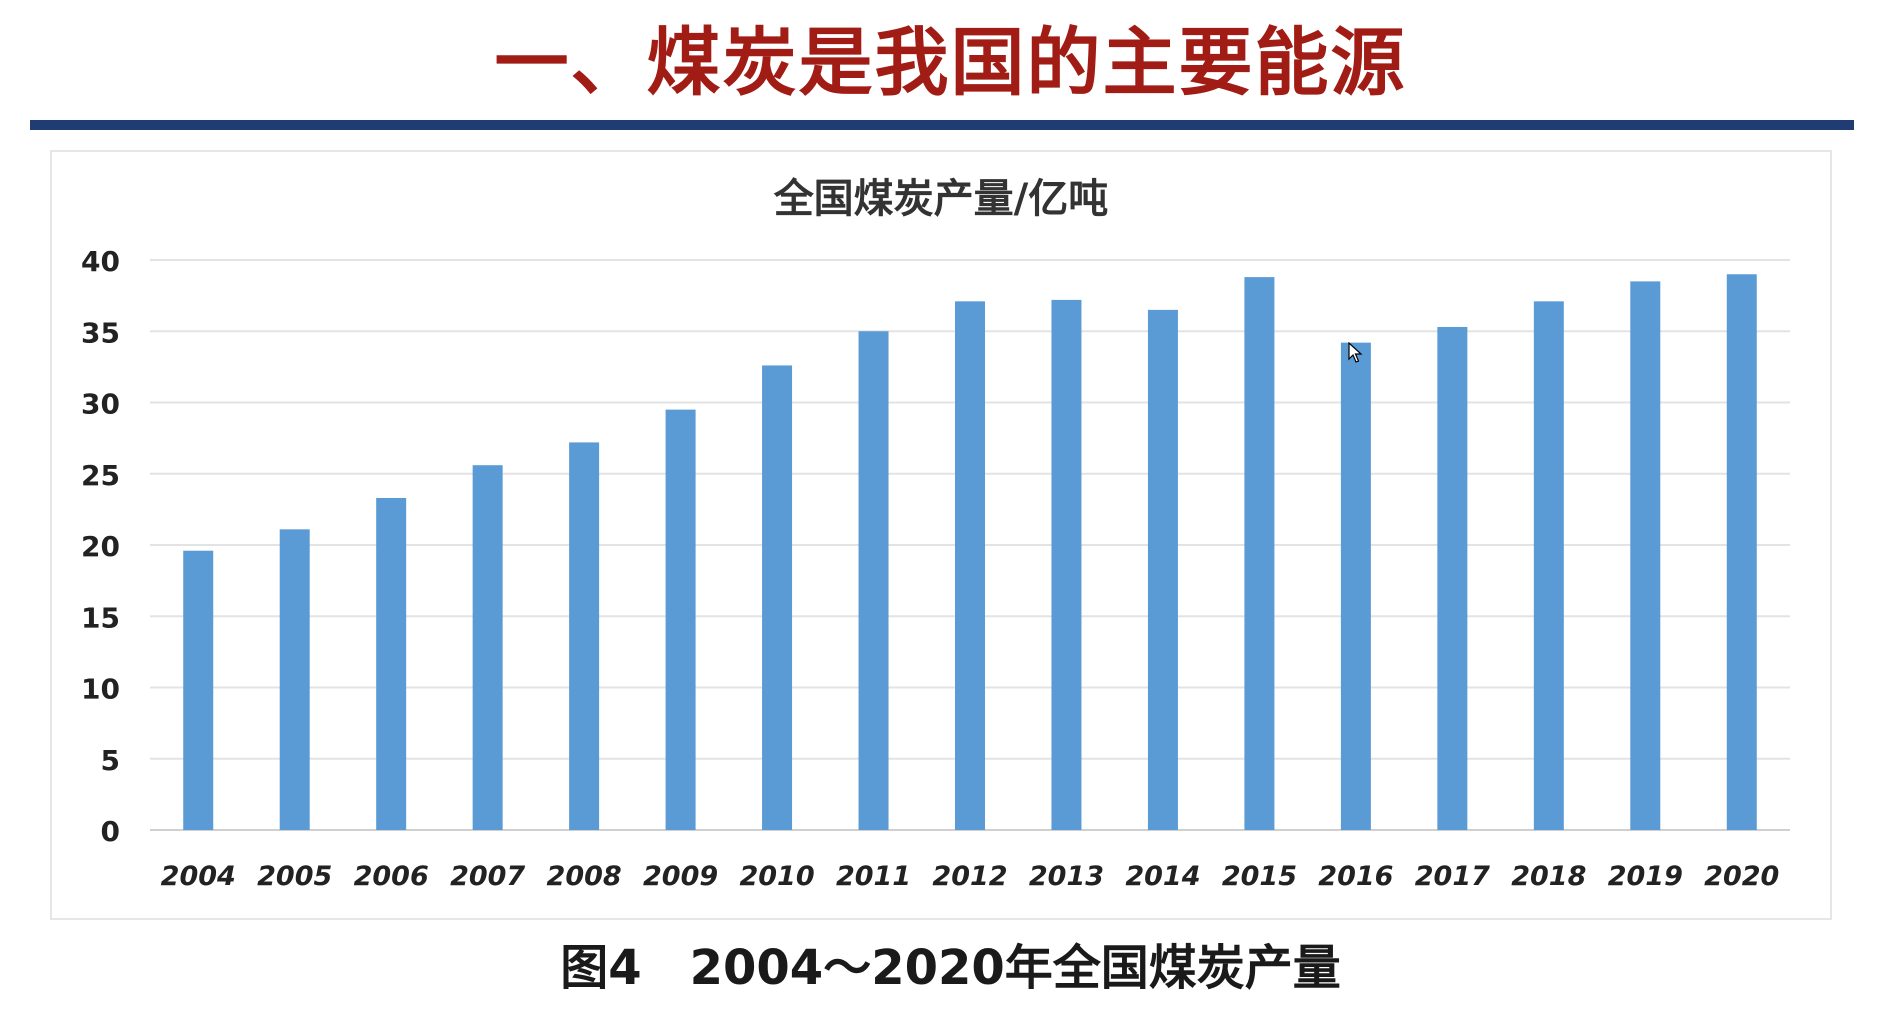  What do you see at coordinates (1355, 586) in the screenshot?
I see `bar-2016` at bounding box center [1355, 586].